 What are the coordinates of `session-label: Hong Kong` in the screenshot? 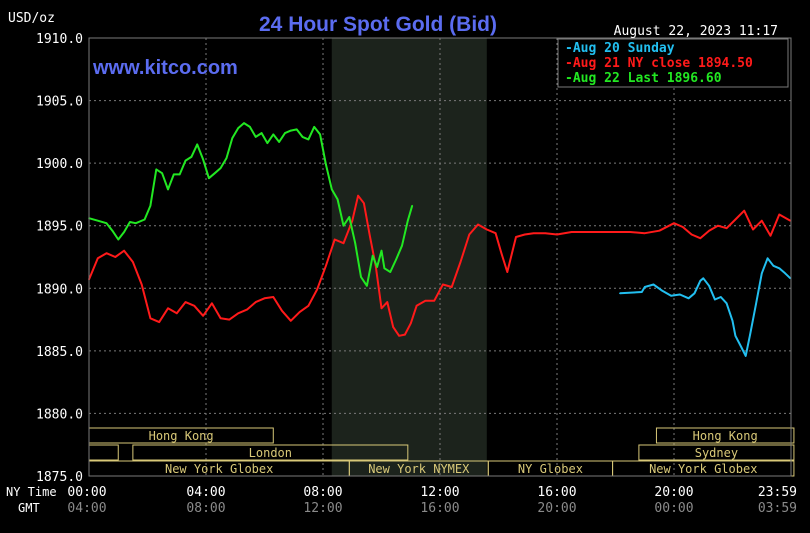 It's located at (181, 436).